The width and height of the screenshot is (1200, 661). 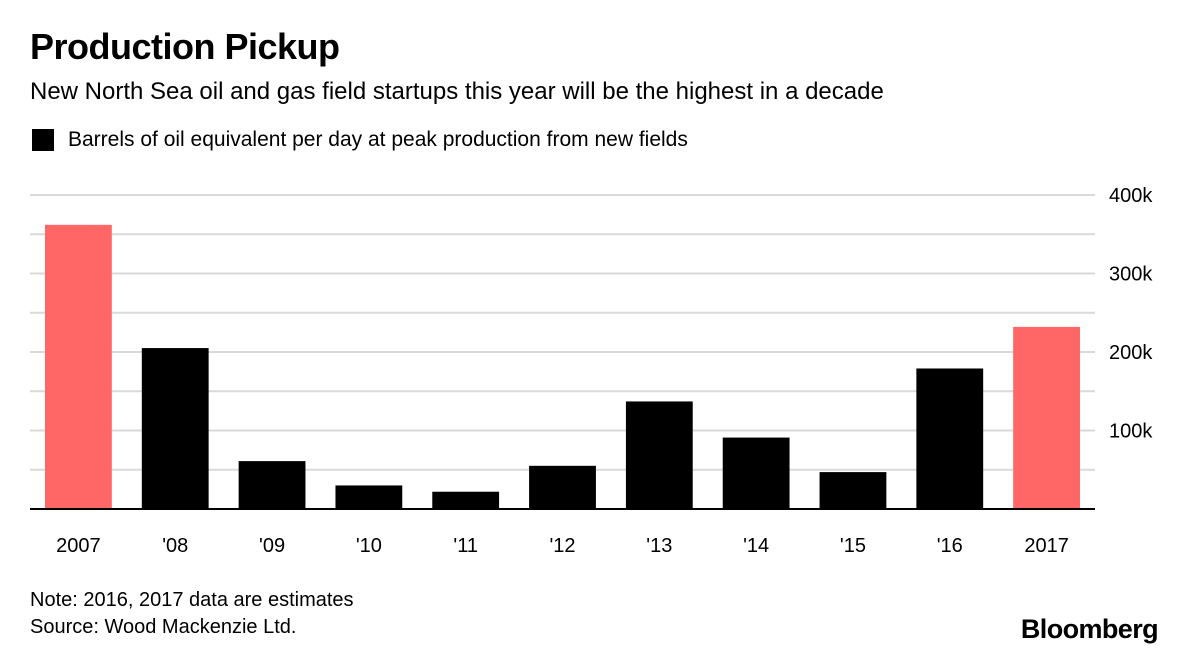 What do you see at coordinates (369, 546) in the screenshot?
I see `x-tick-label: '10` at bounding box center [369, 546].